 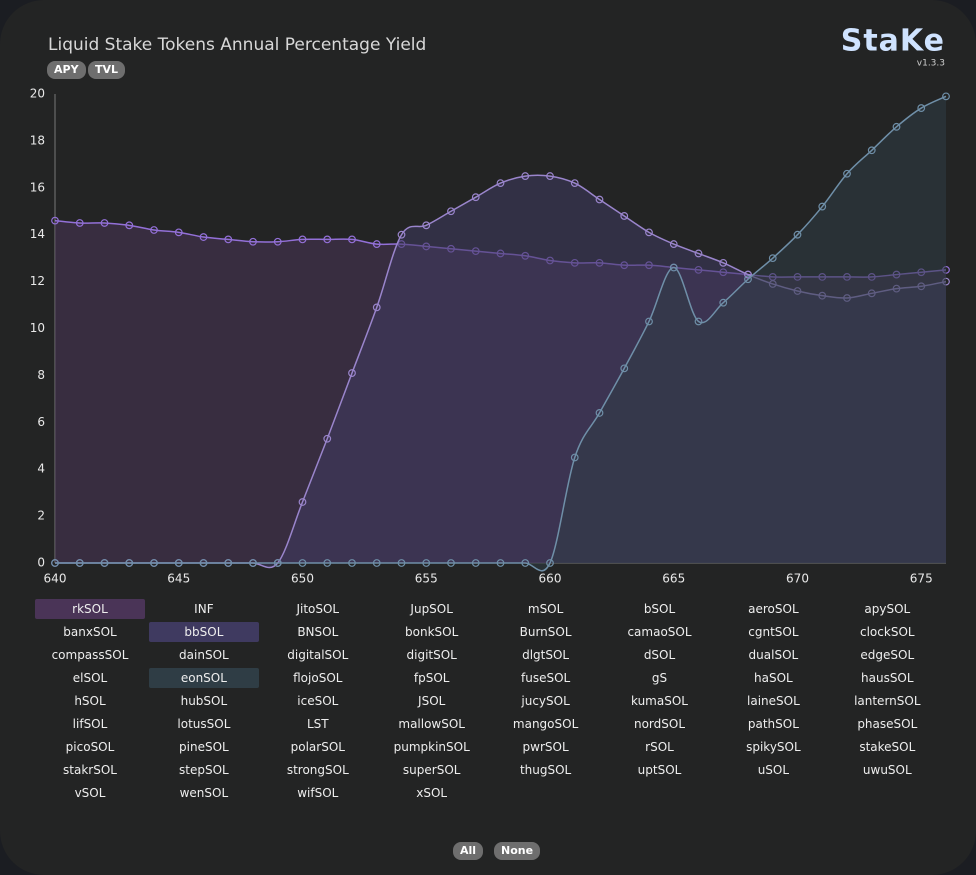 I want to click on token-toggle: laineSOL, so click(x=773, y=701).